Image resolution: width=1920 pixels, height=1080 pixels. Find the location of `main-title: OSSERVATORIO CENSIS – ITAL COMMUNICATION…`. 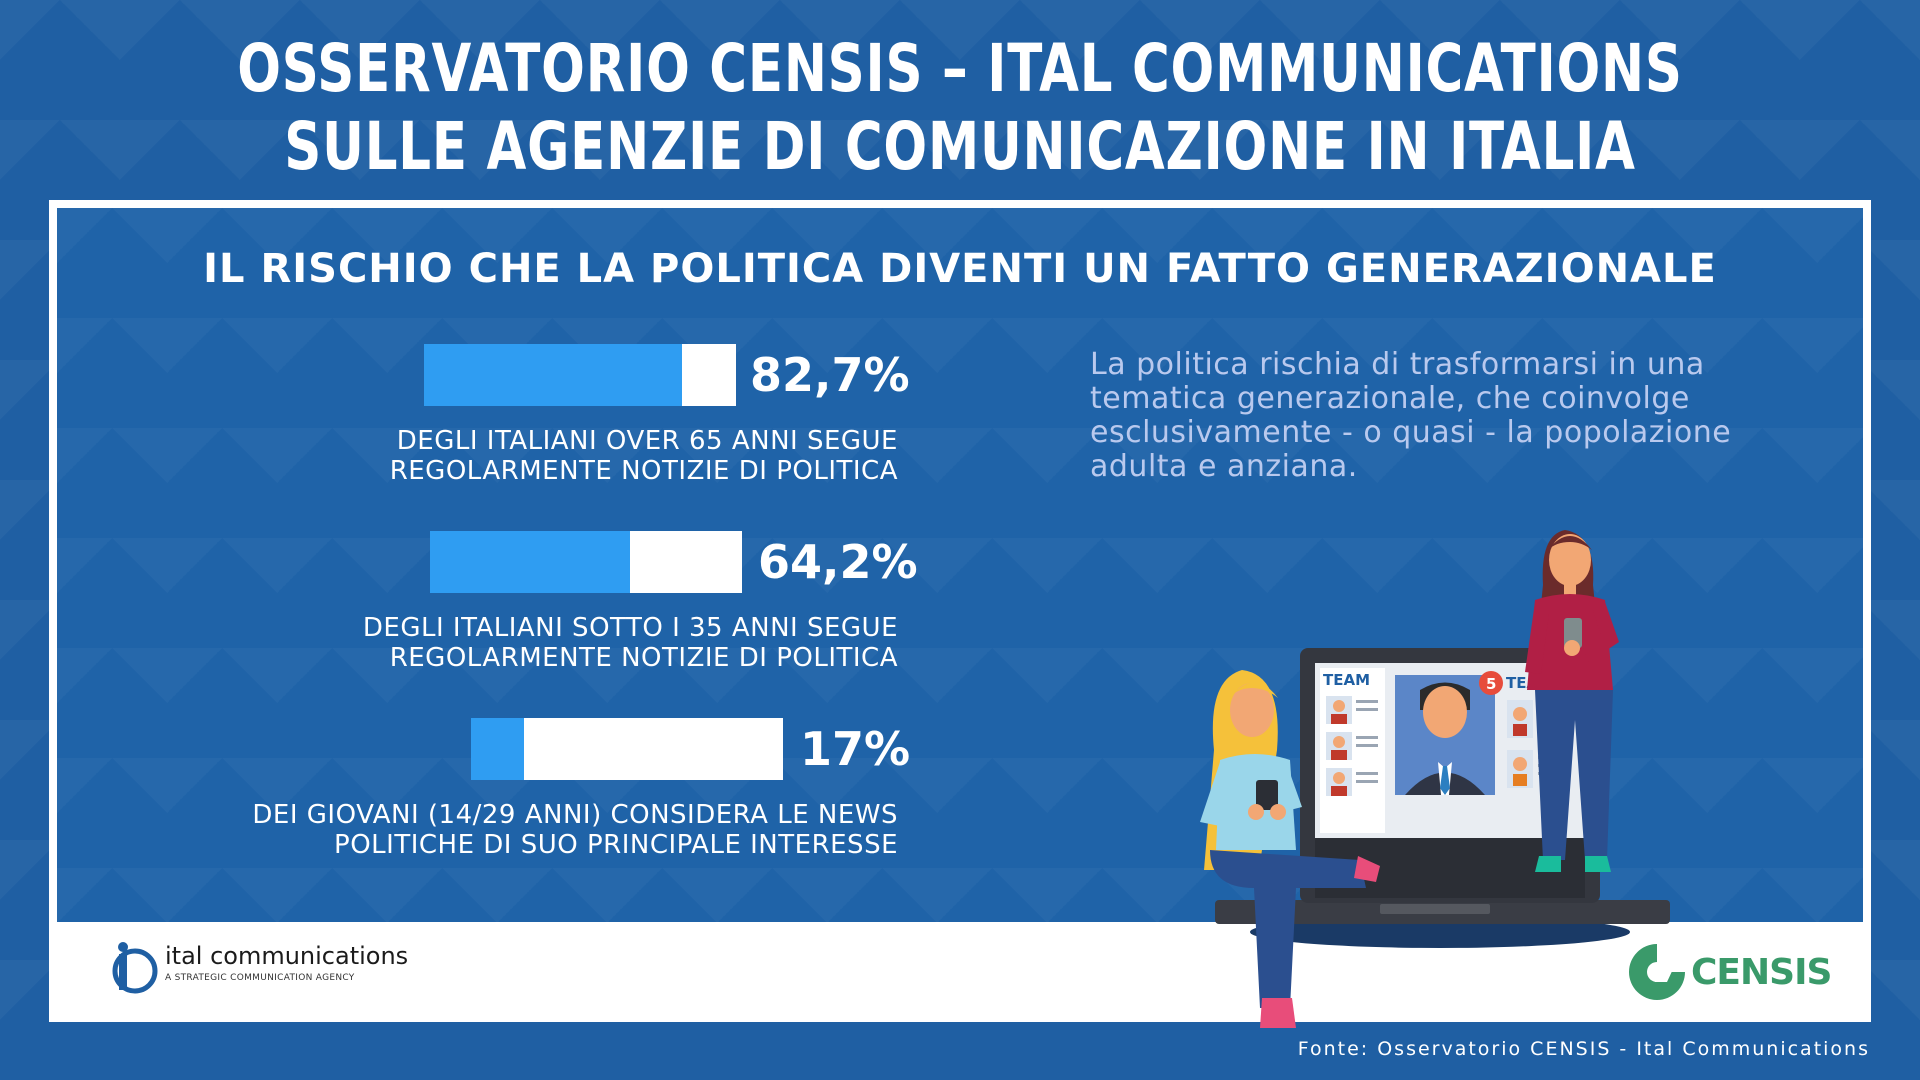

main-title: OSSERVATORIO CENSIS – ITAL COMMUNICATION… is located at coordinates (960, 108).